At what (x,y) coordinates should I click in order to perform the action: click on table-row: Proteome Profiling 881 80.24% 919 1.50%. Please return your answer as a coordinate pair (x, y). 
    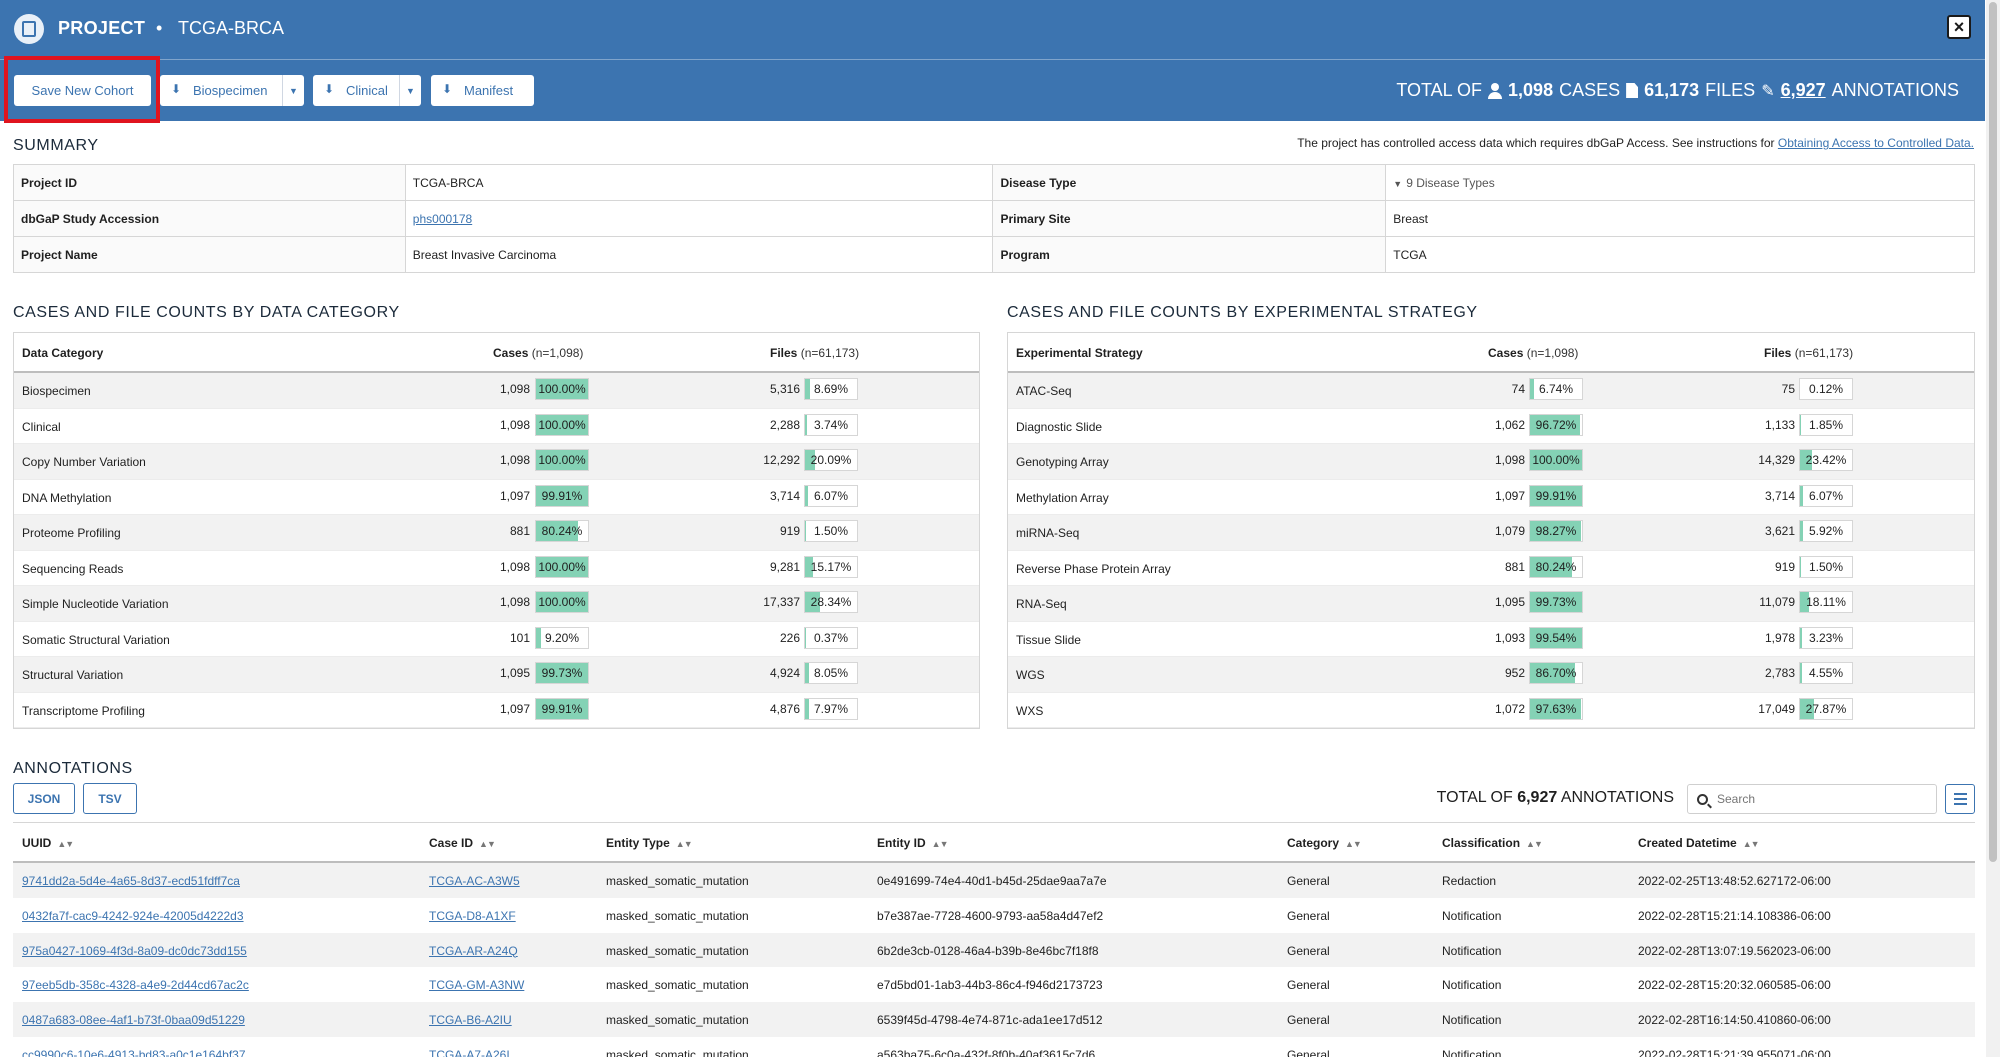
    Looking at the image, I should click on (496, 533).